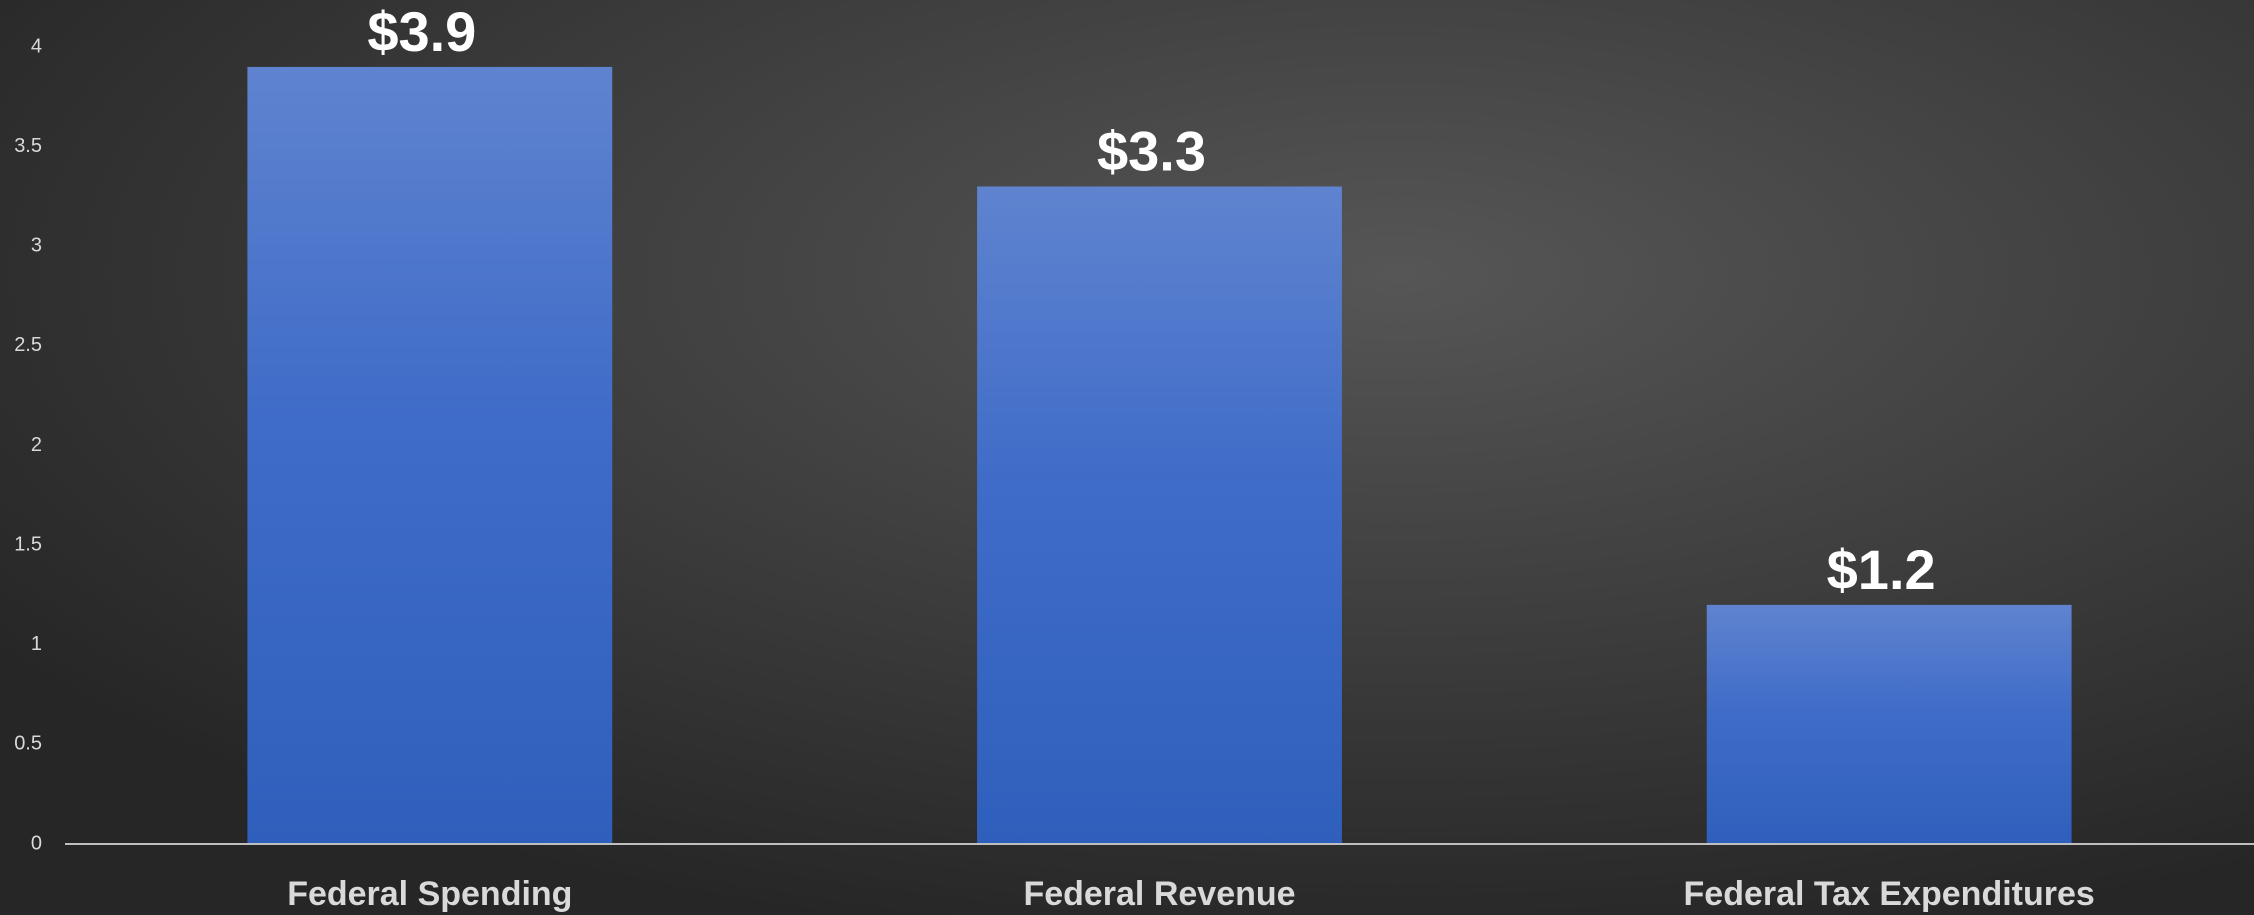  I want to click on y-tick-label: 1, so click(36, 644).